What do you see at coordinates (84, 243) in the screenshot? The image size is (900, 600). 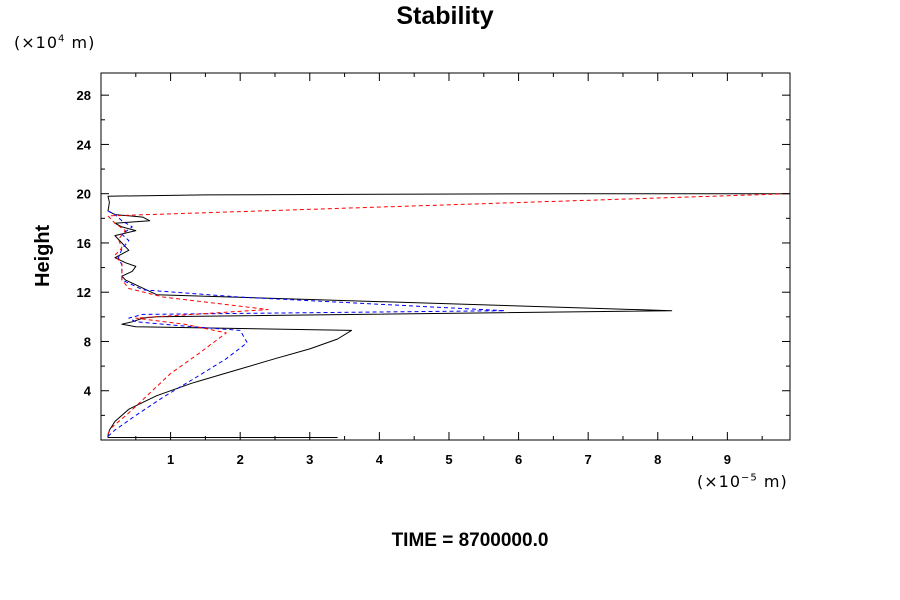 I see `y-tick-label: 16` at bounding box center [84, 243].